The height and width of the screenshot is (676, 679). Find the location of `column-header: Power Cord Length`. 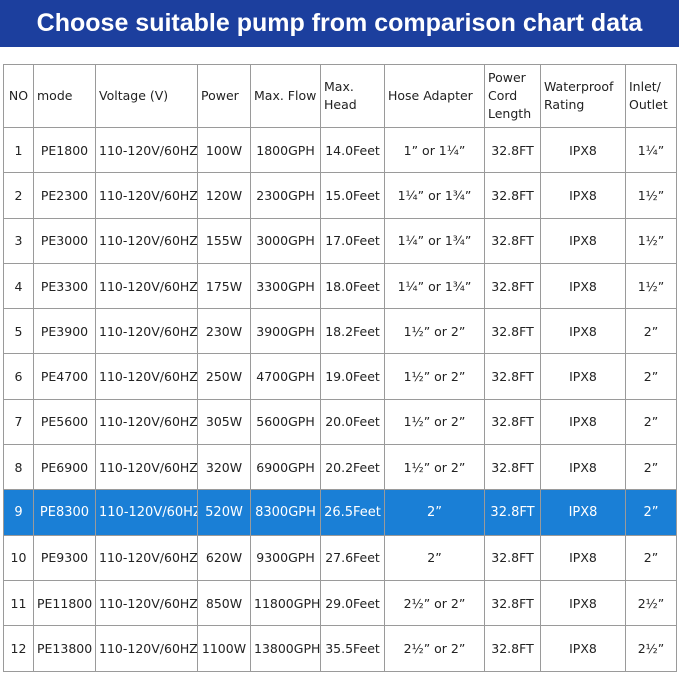

column-header: Power Cord Length is located at coordinates (512, 96).